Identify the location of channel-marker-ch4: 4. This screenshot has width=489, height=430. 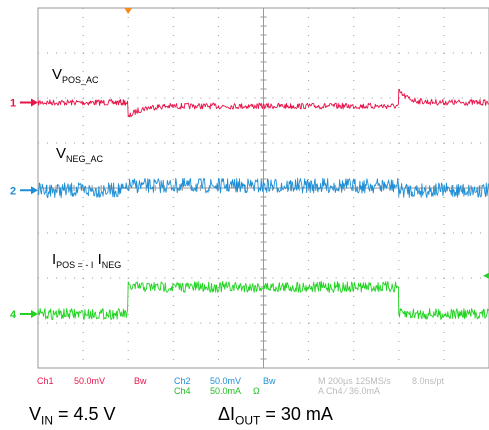
(13, 315).